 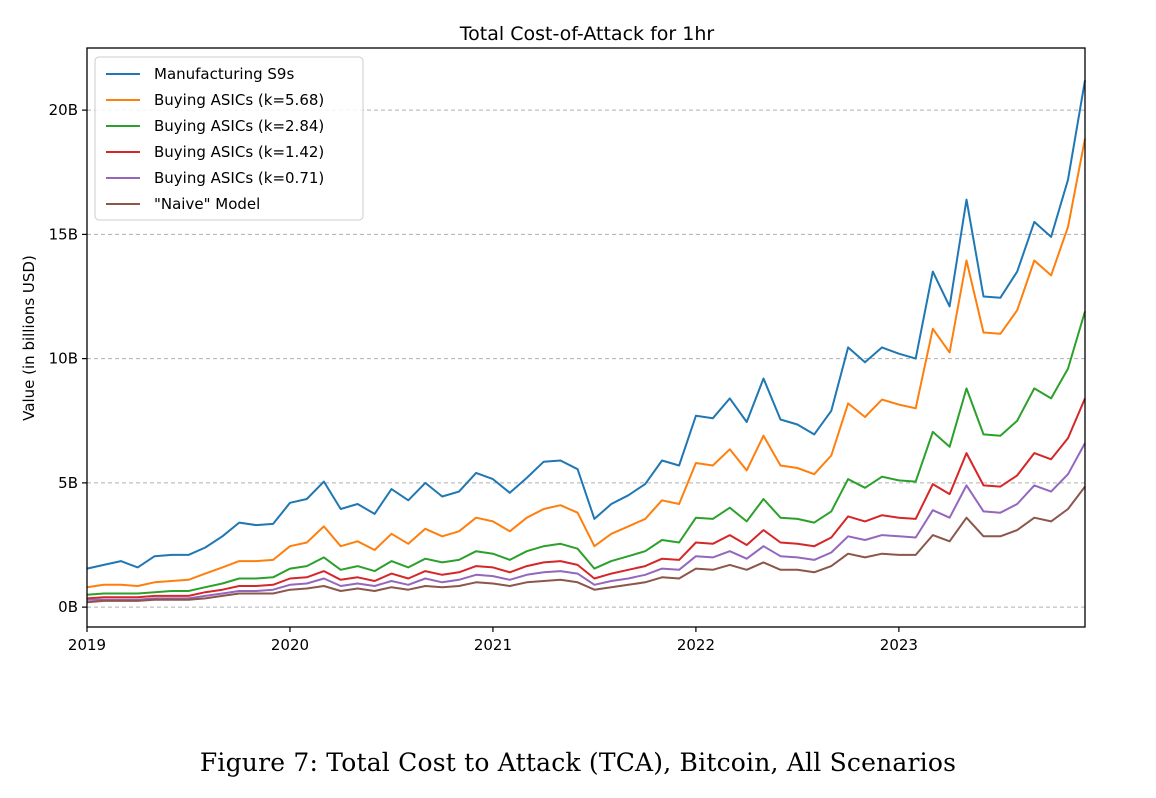 What do you see at coordinates (239, 152) in the screenshot?
I see `legend-label-3: Buying ASICs (k=1.42)` at bounding box center [239, 152].